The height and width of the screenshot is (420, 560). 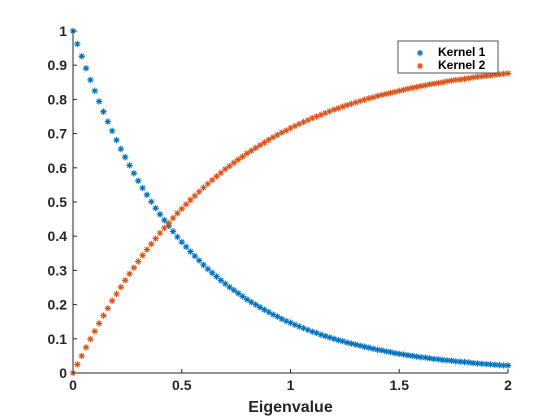 What do you see at coordinates (290, 407) in the screenshot?
I see `x-axis-label: Eigenvalue` at bounding box center [290, 407].